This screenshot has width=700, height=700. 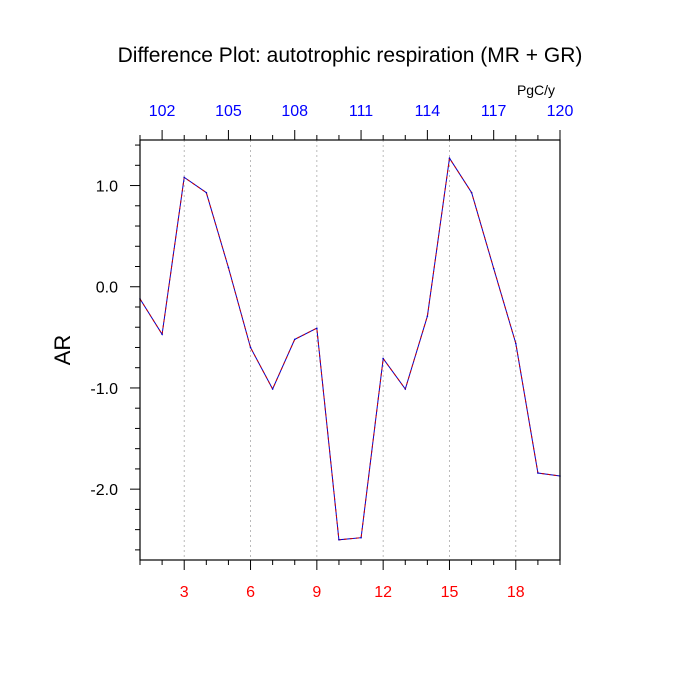 What do you see at coordinates (62, 350) in the screenshot?
I see `y-axis-label: AR` at bounding box center [62, 350].